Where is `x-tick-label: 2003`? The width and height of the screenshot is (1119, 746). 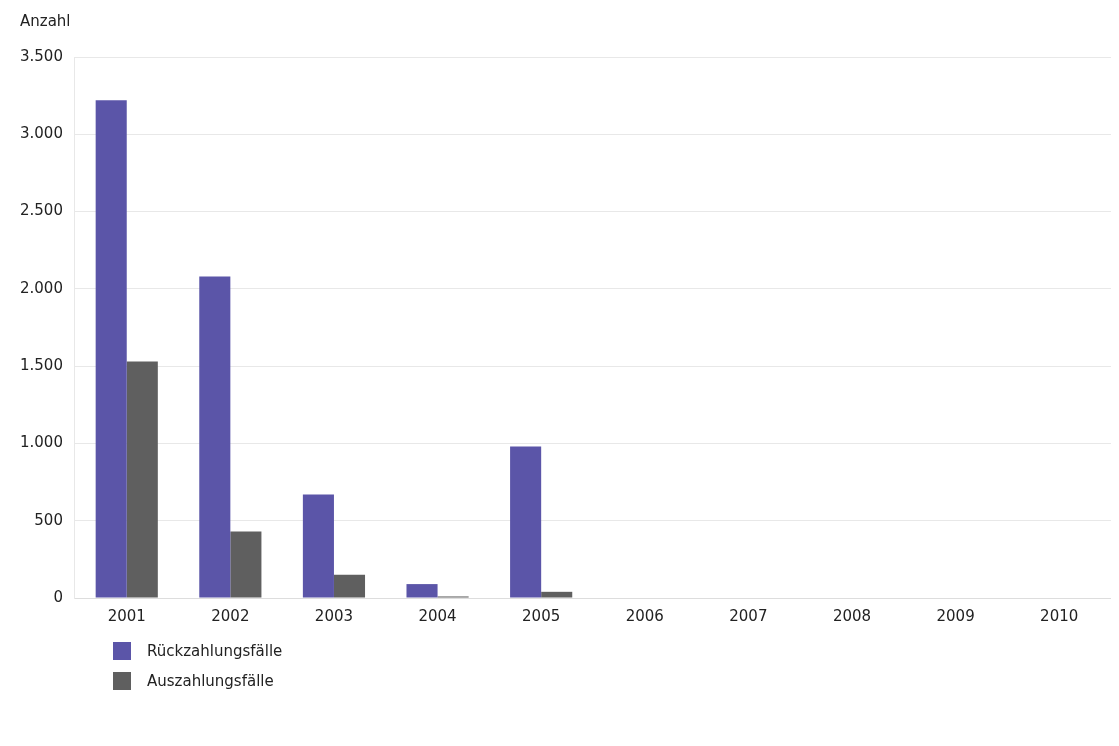
x-tick-label: 2003 is located at coordinates (334, 615).